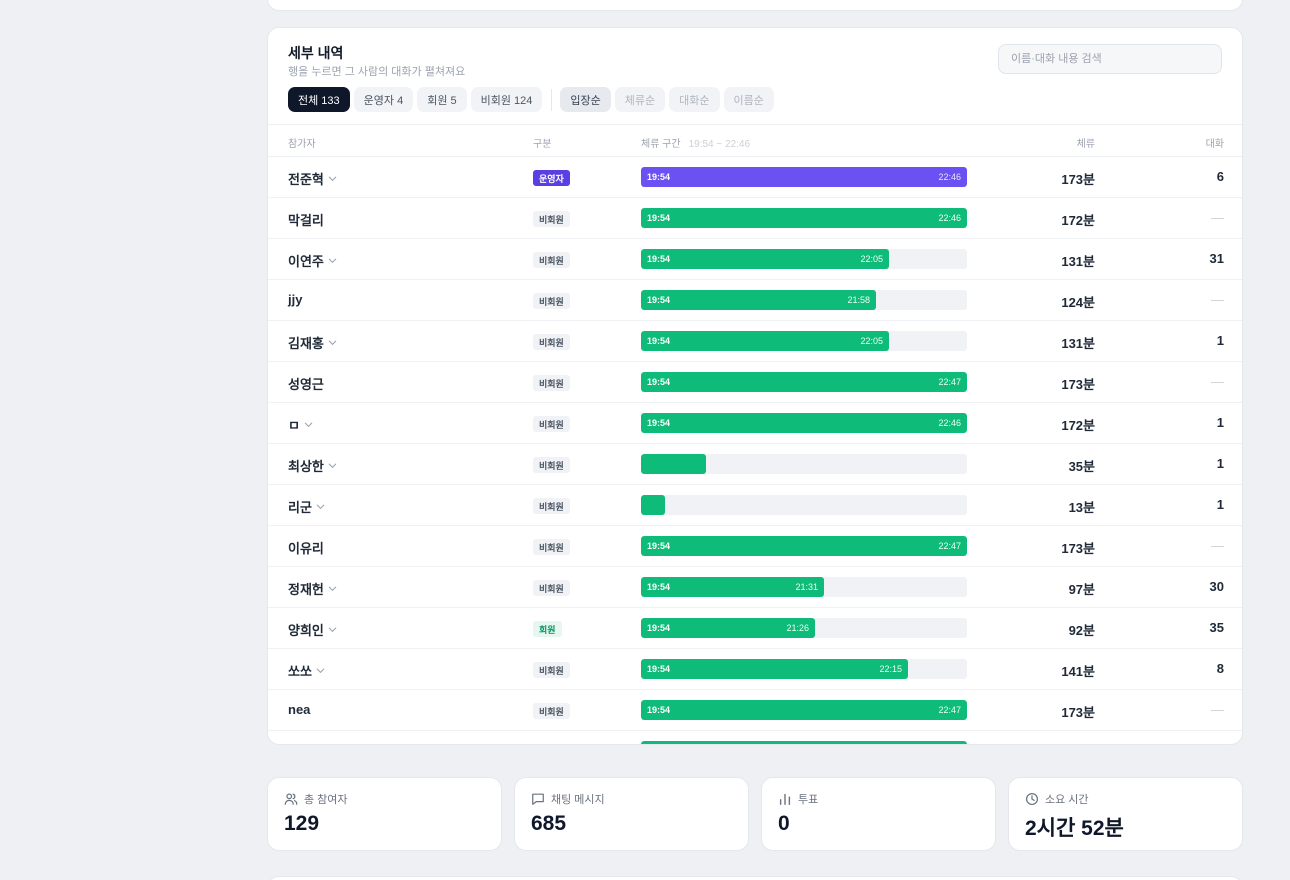  Describe the element at coordinates (640, 99) in the screenshot. I see `sort-stay: 체류순` at that location.